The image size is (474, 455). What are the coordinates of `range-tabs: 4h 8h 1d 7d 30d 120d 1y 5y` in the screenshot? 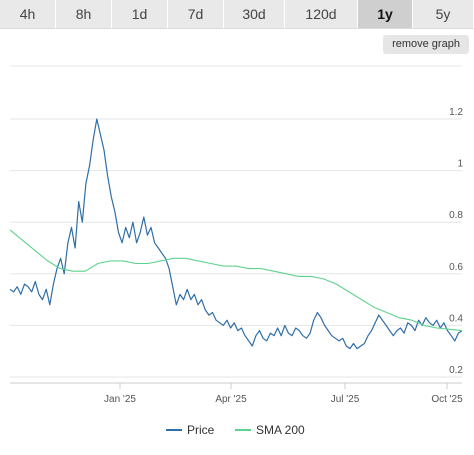 It's located at (237, 15).